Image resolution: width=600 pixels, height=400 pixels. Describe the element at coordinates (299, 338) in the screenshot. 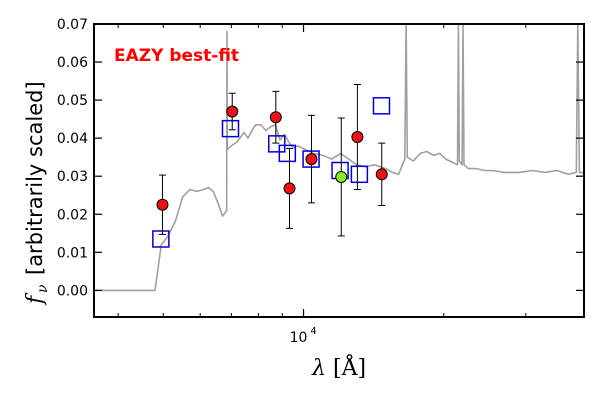

I see `x-tick-label: 10` at that location.